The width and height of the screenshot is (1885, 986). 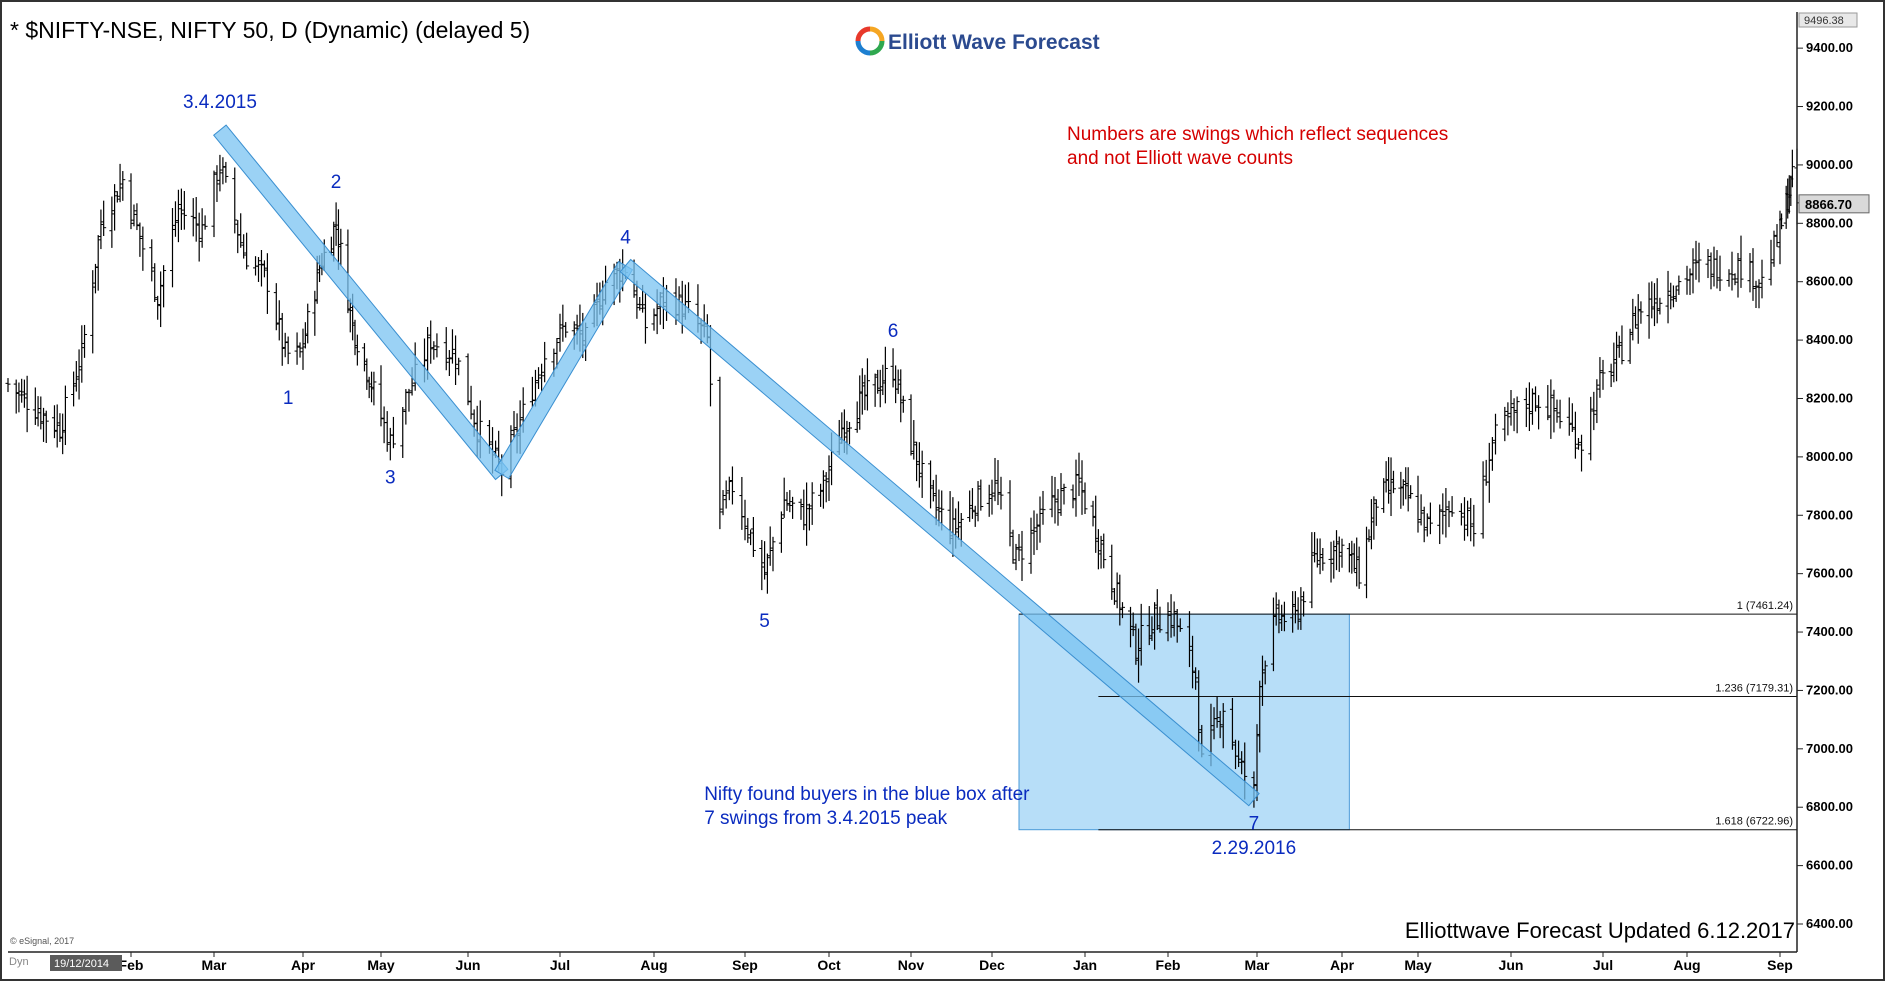 I want to click on y-axis-tick-label: 8600.00, so click(x=1829, y=281).